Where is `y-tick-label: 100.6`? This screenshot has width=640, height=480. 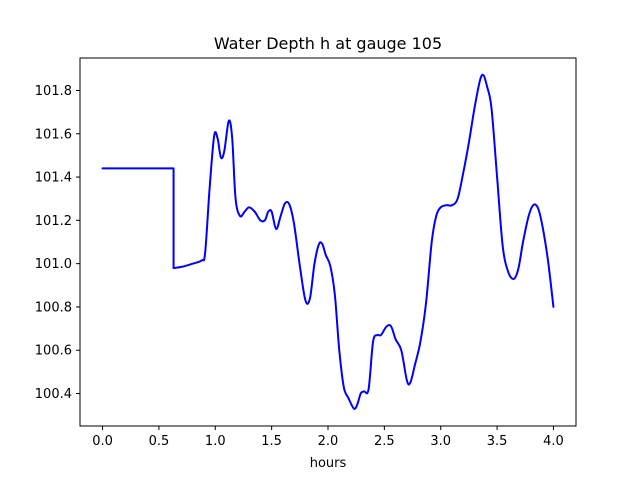 y-tick-label: 100.6 is located at coordinates (53, 351).